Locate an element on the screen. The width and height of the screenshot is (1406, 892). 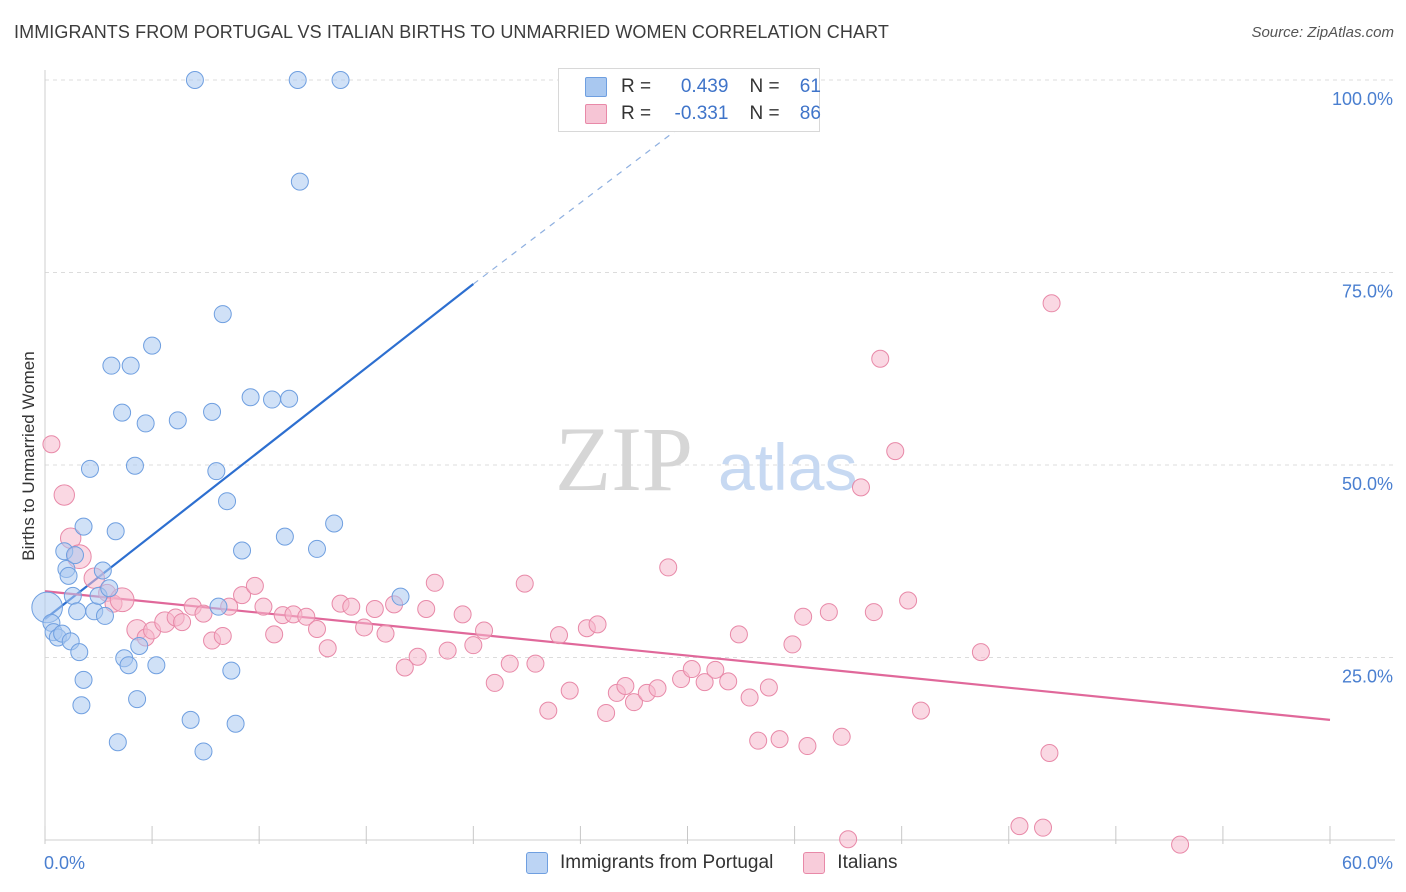
legend-n-value: 86 is located at coordinates (810, 113).